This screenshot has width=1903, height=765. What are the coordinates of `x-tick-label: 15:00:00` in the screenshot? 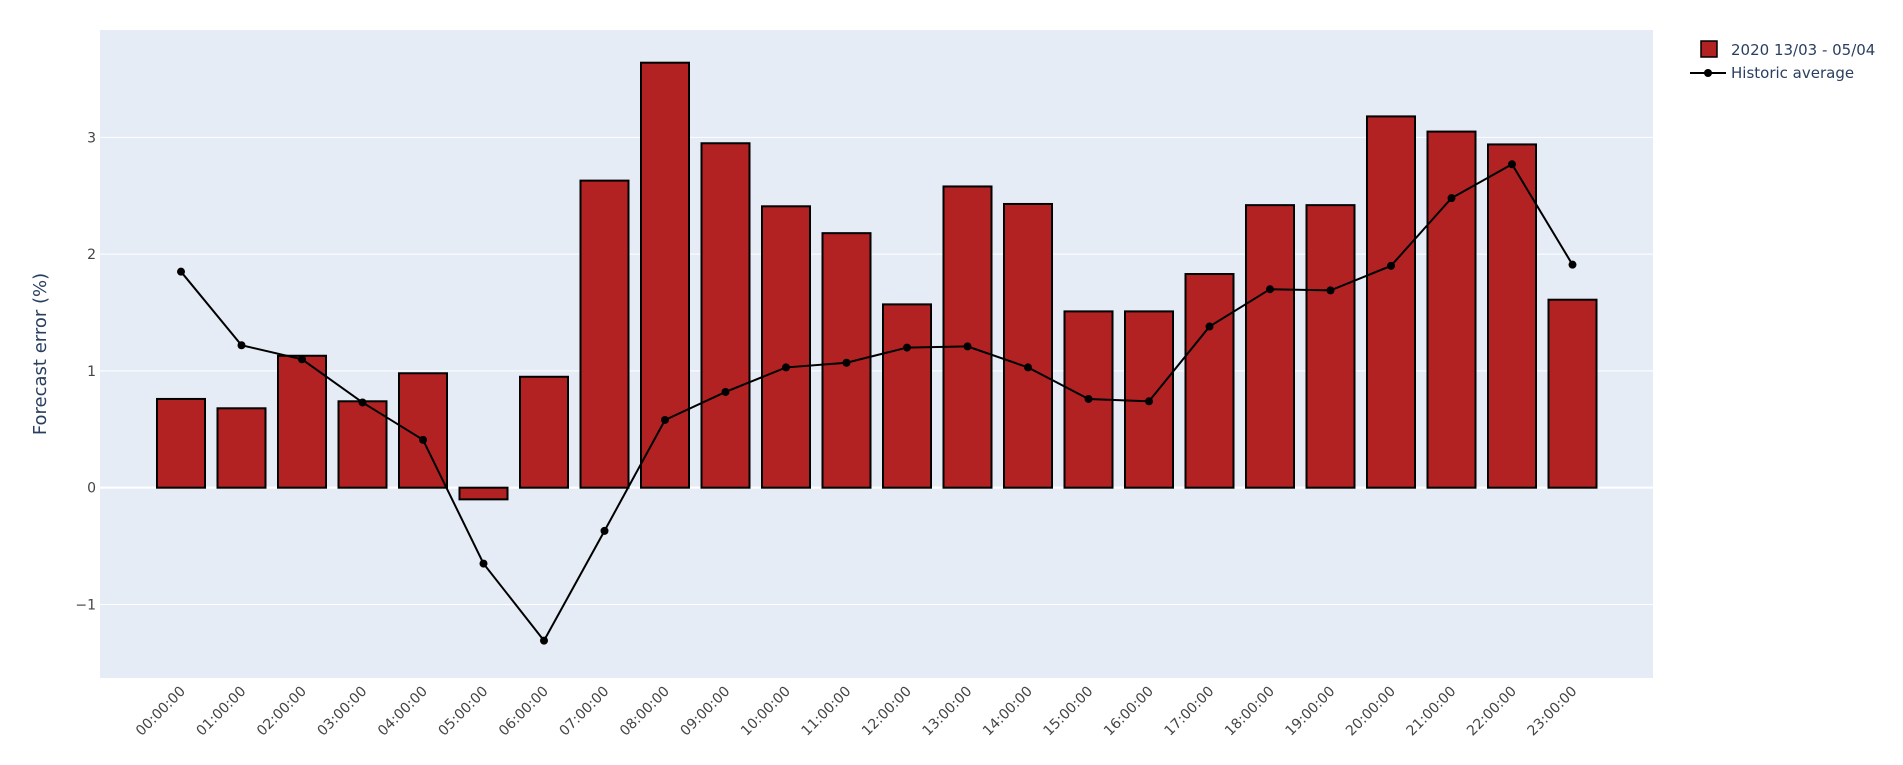 It's located at (1069, 712).